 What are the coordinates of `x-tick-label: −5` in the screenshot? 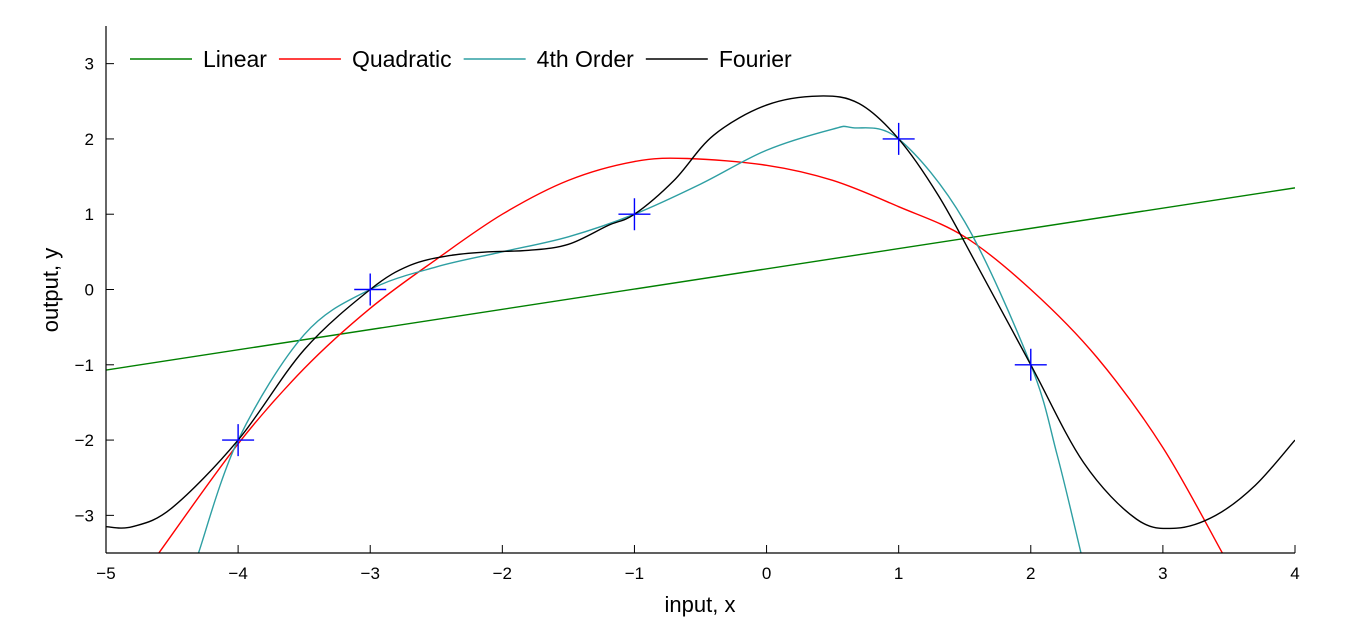 It's located at (105, 573).